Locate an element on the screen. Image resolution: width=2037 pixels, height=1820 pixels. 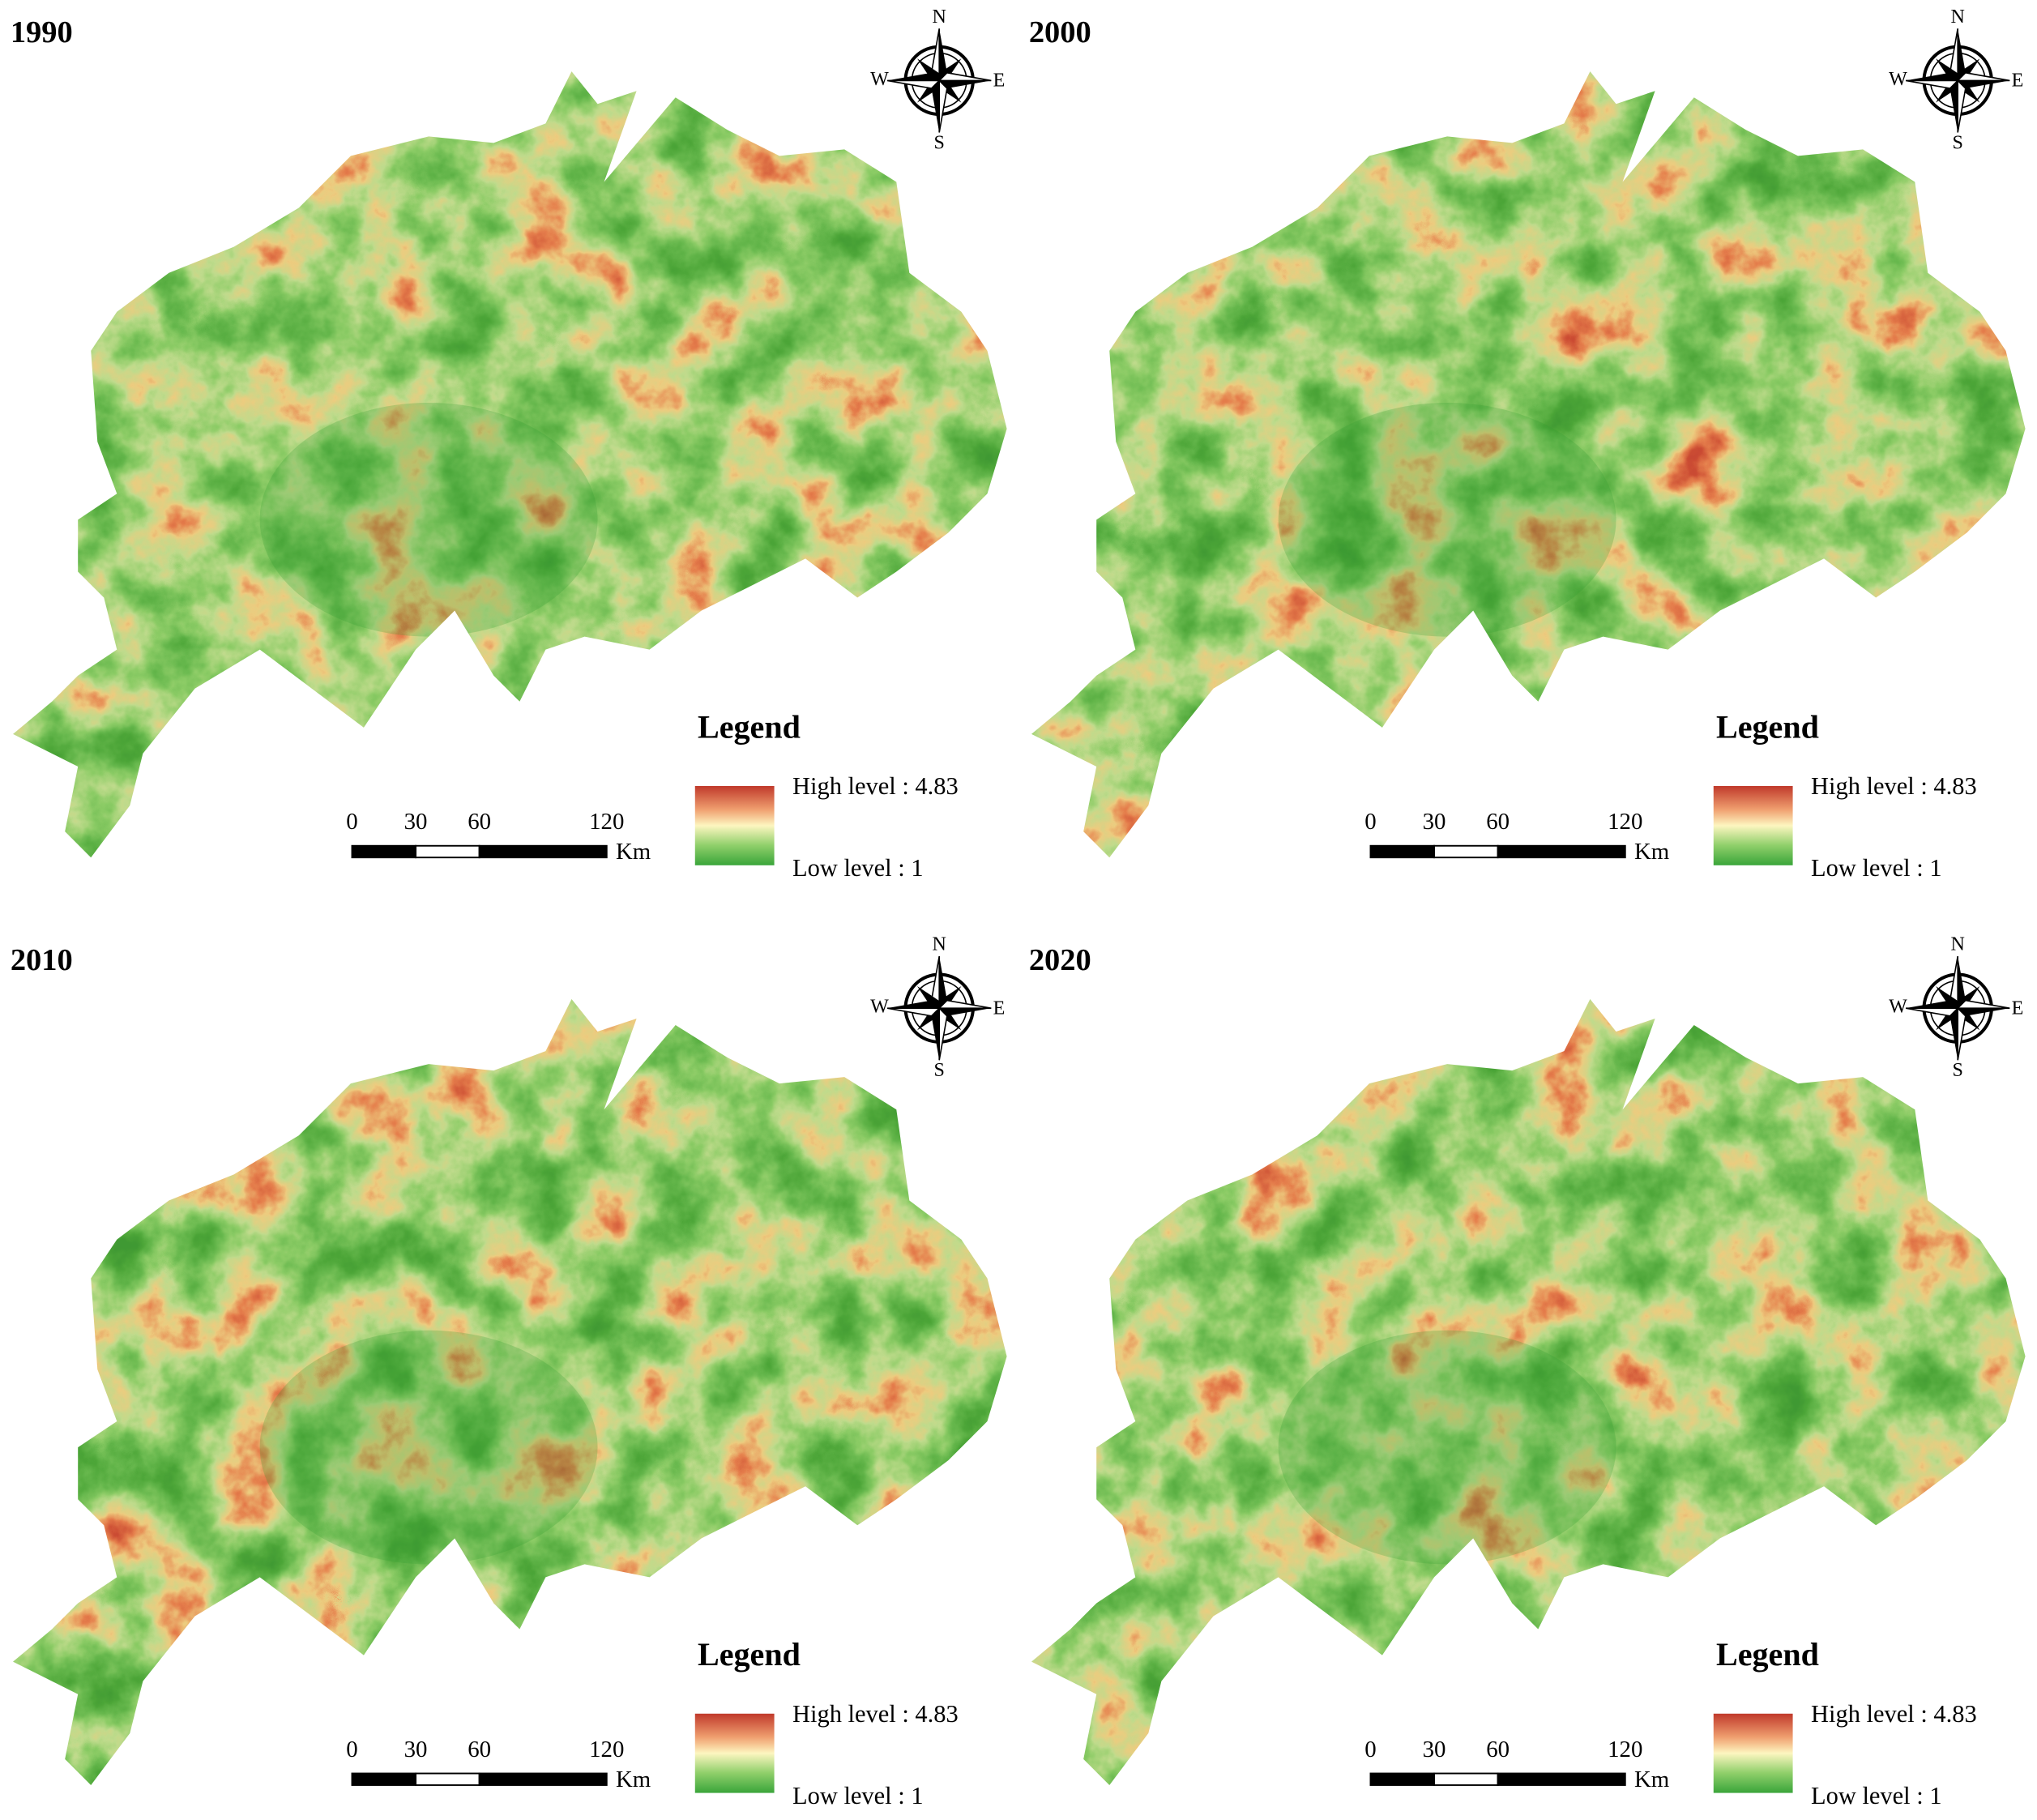
panel-title: 2000 is located at coordinates (1060, 32).